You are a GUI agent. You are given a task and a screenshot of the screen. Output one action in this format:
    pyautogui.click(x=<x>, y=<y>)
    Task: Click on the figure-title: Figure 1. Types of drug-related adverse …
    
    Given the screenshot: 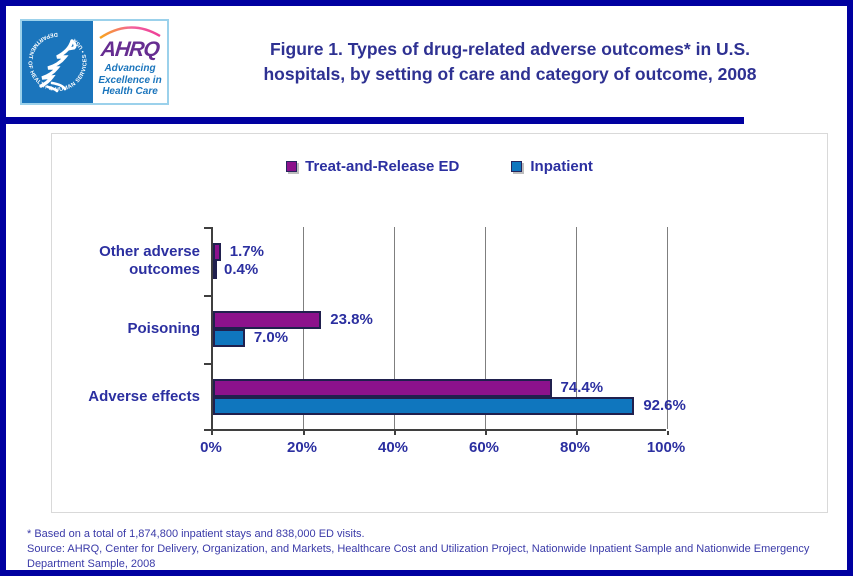 What is the action you would take?
    pyautogui.click(x=510, y=62)
    